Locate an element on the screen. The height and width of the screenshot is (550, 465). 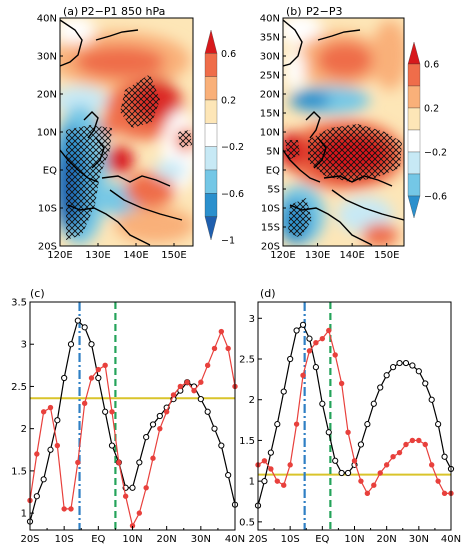
ytick-label: 3 is located at coordinates (252, 319).